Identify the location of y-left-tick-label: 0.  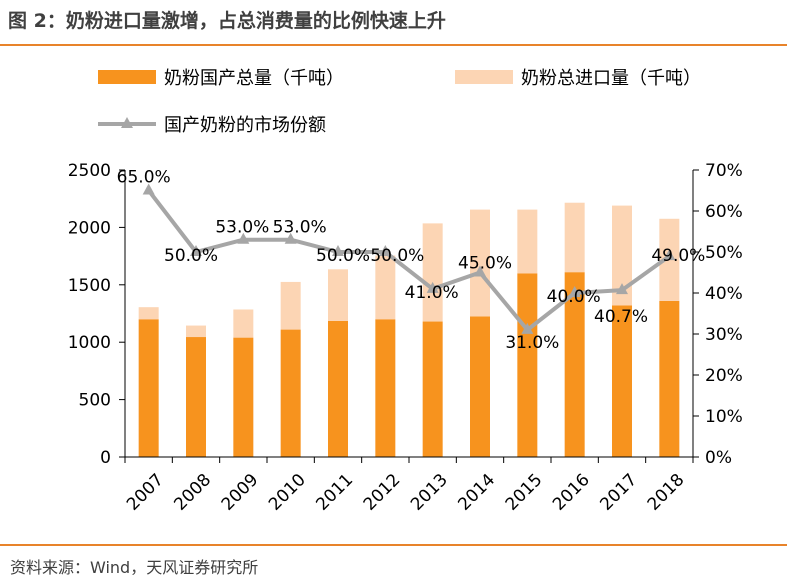
(105, 458).